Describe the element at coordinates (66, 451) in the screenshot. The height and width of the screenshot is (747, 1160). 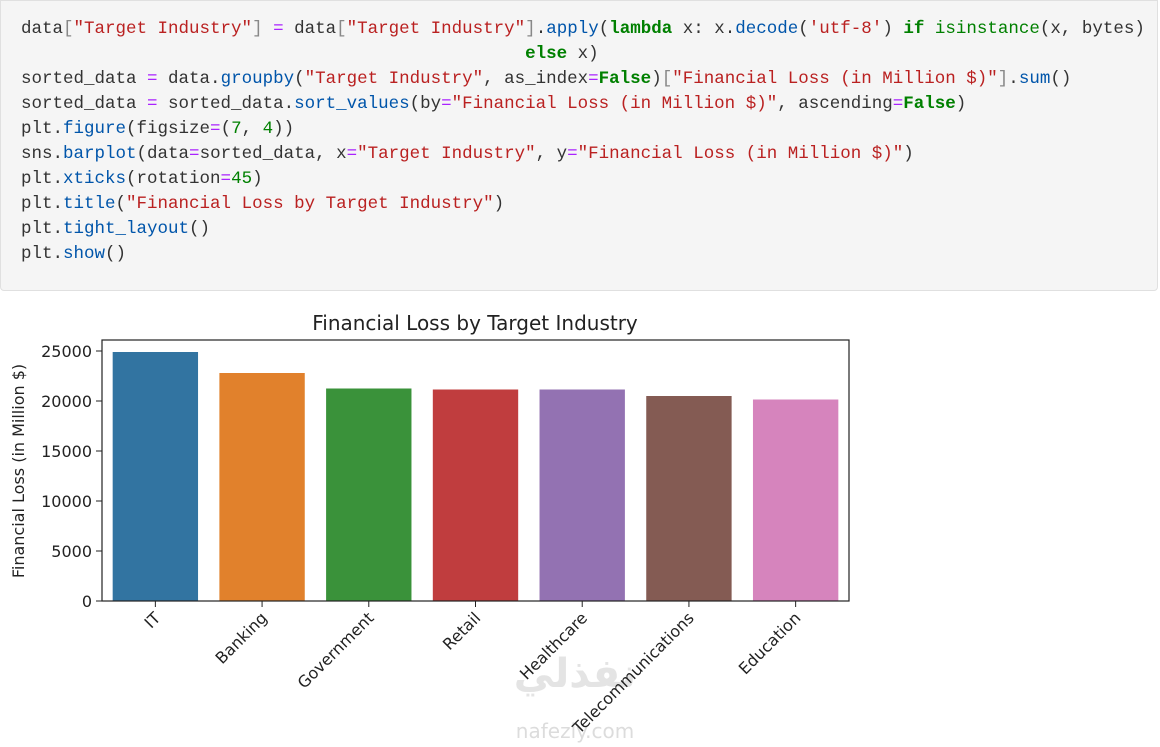
I see `y-tick-label: 15000` at that location.